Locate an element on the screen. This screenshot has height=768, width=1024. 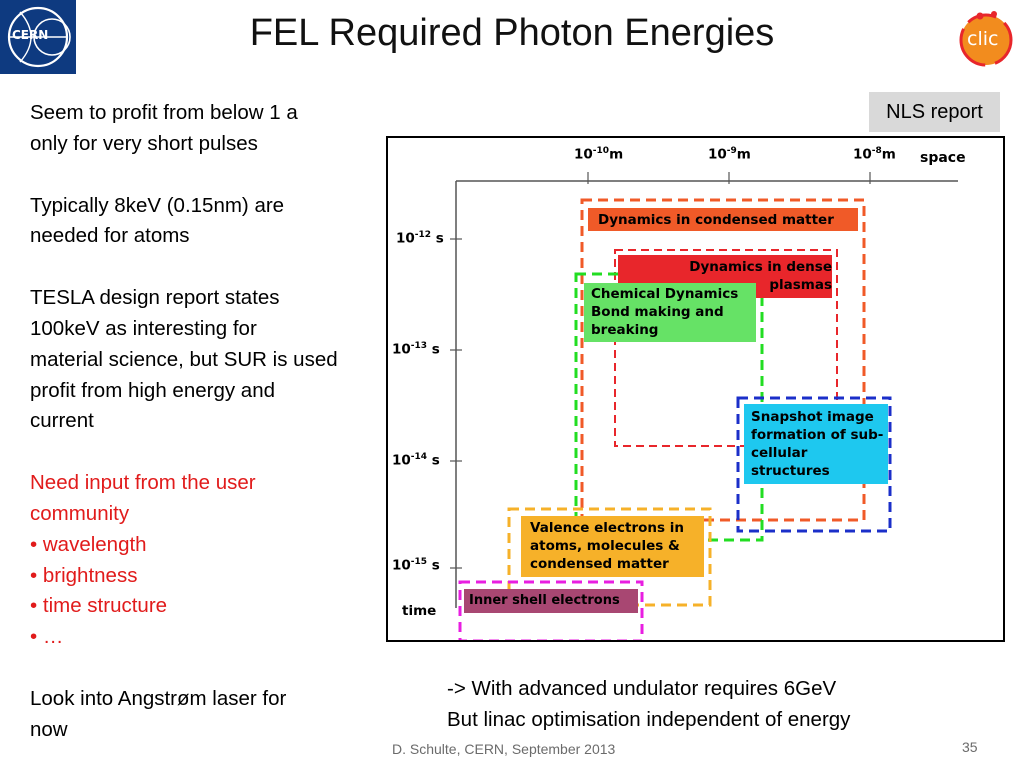
bullet-item: • time structure is located at coordinates (99, 606).